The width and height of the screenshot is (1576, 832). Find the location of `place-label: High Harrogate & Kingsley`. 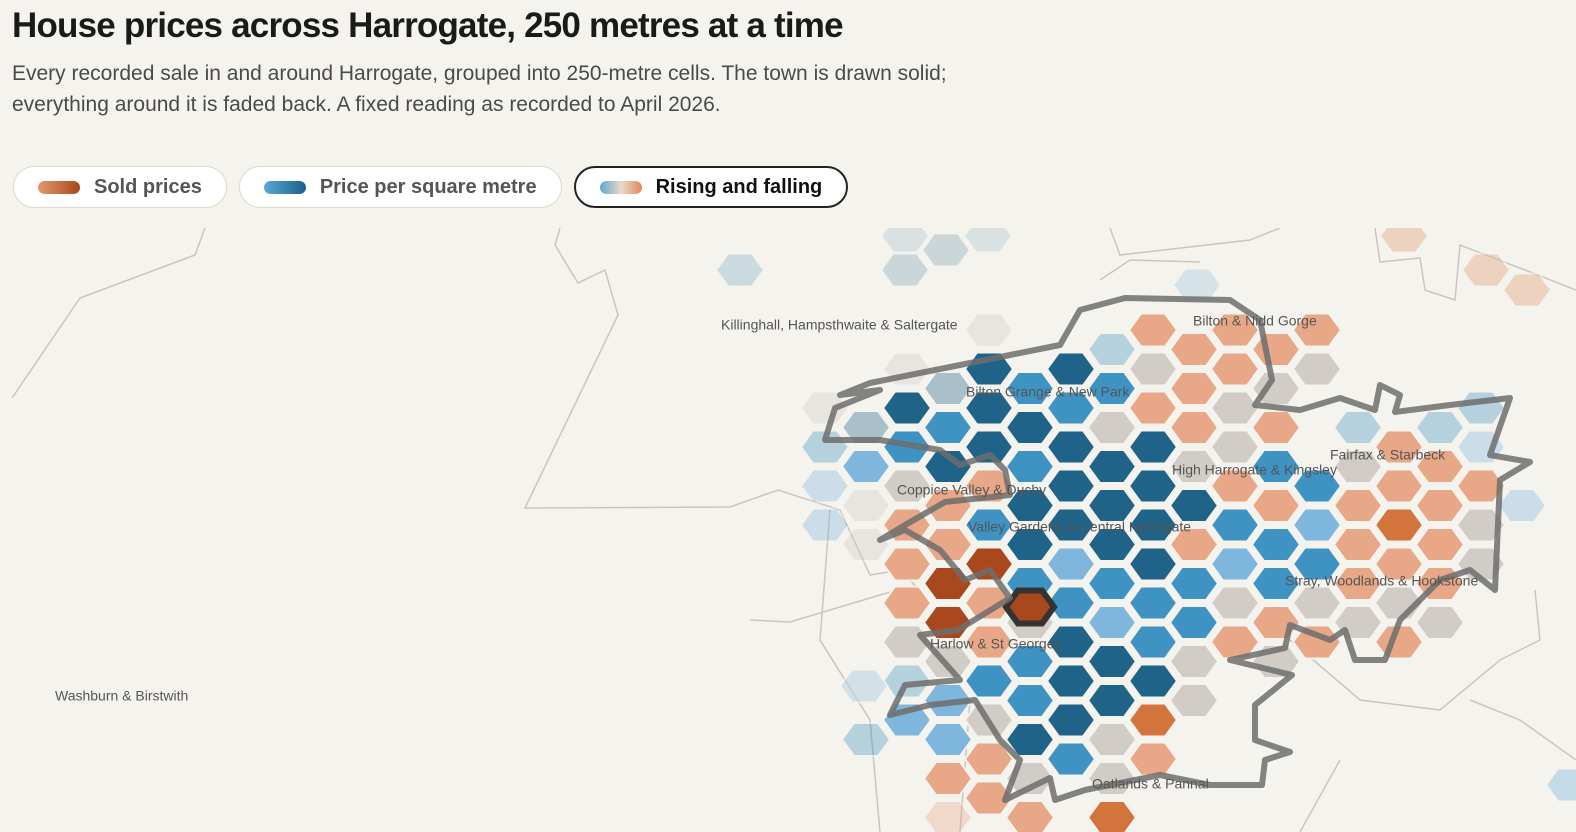

place-label: High Harrogate & Kingsley is located at coordinates (1254, 470).